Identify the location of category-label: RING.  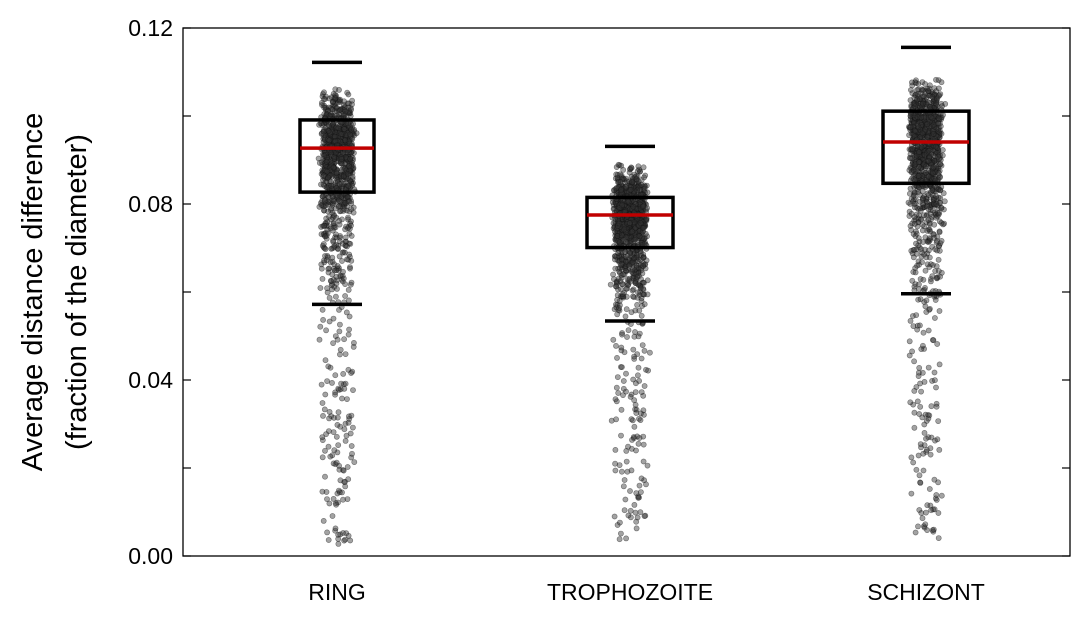
(337, 592).